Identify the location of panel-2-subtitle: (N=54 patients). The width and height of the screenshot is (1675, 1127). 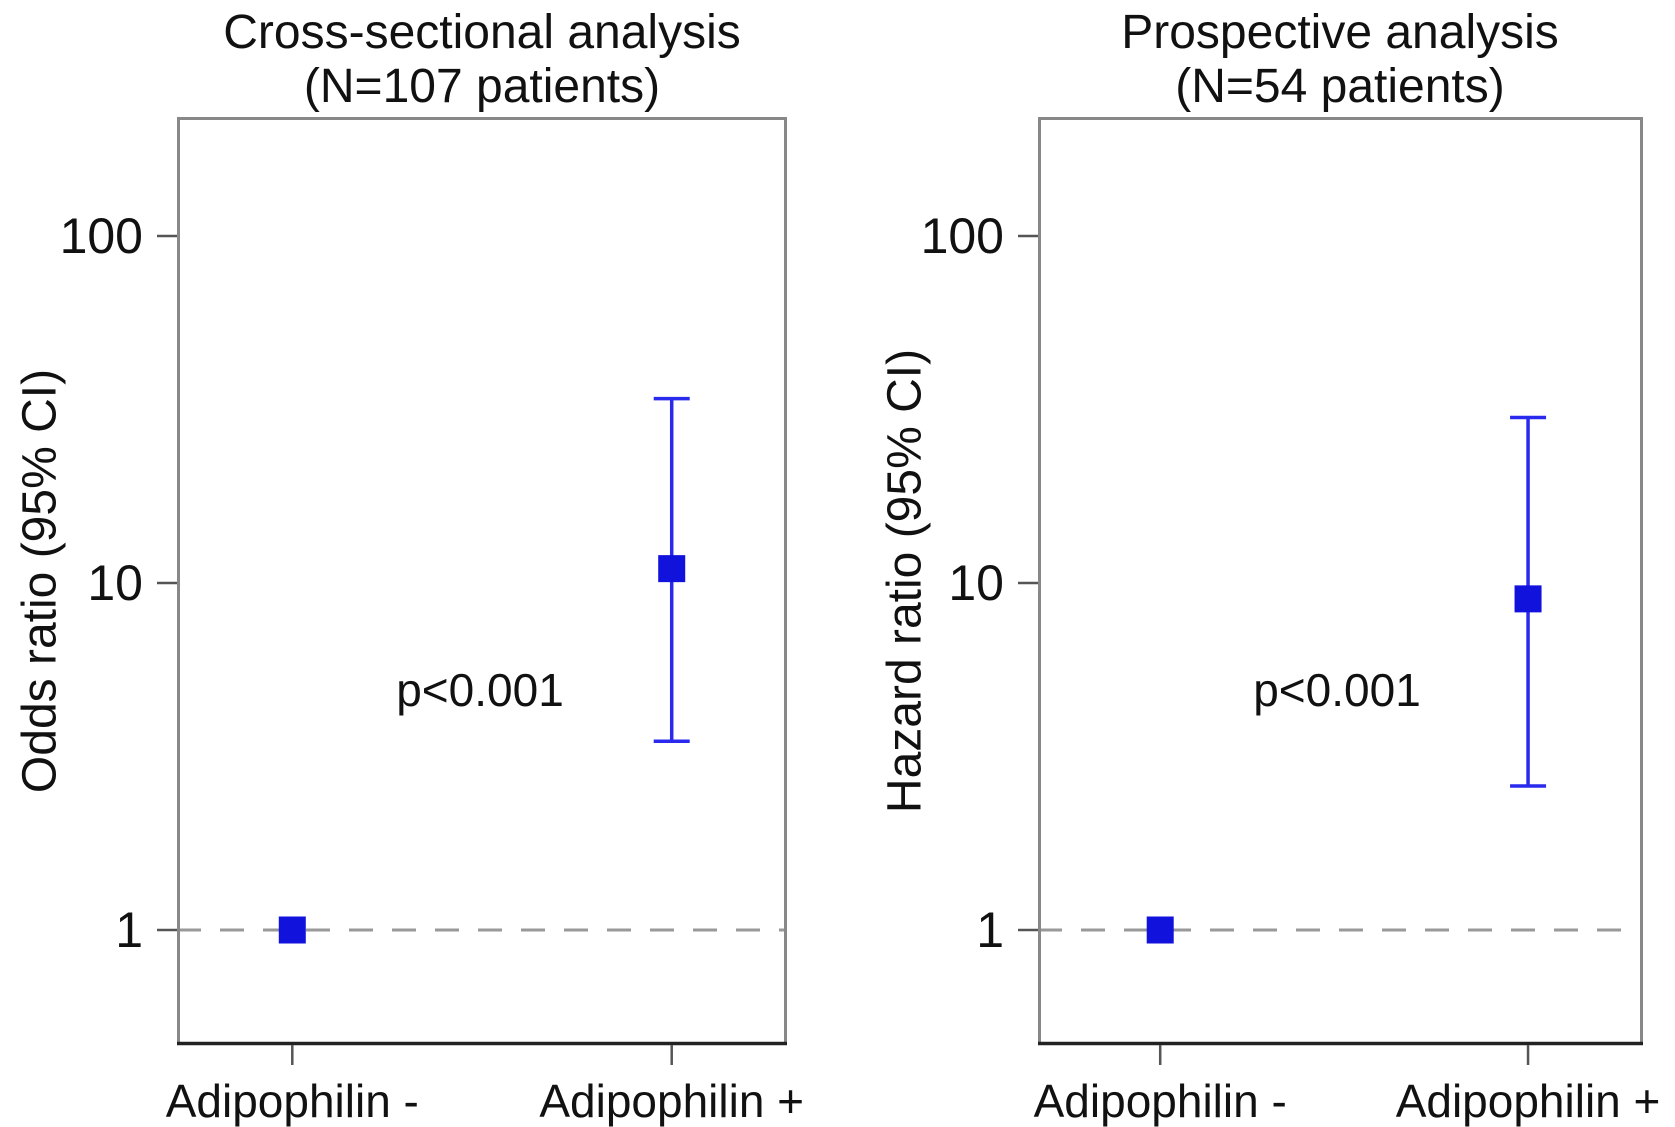
(1340, 86).